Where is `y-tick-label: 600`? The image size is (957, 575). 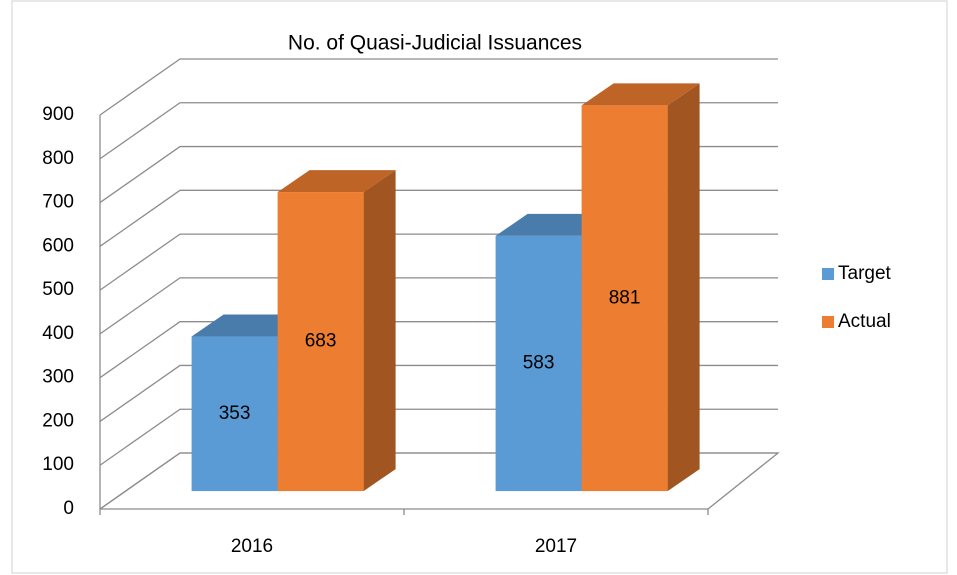
y-tick-label: 600 is located at coordinates (58, 245).